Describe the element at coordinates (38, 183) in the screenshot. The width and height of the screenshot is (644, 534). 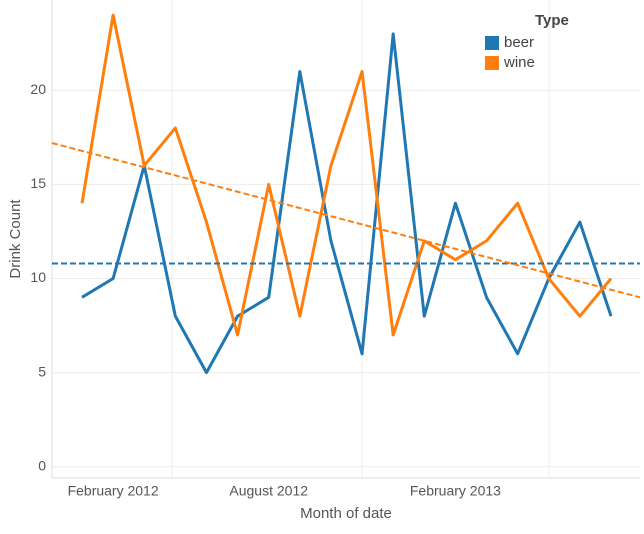
I see `y-tick-label: 15` at that location.